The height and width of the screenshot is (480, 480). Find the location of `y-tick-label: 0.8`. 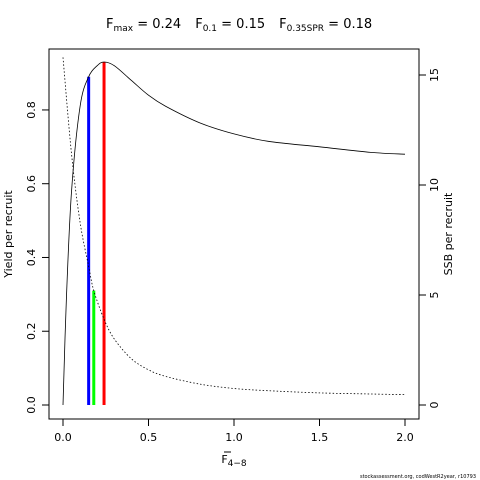

y-tick-label: 0.8 is located at coordinates (31, 110).